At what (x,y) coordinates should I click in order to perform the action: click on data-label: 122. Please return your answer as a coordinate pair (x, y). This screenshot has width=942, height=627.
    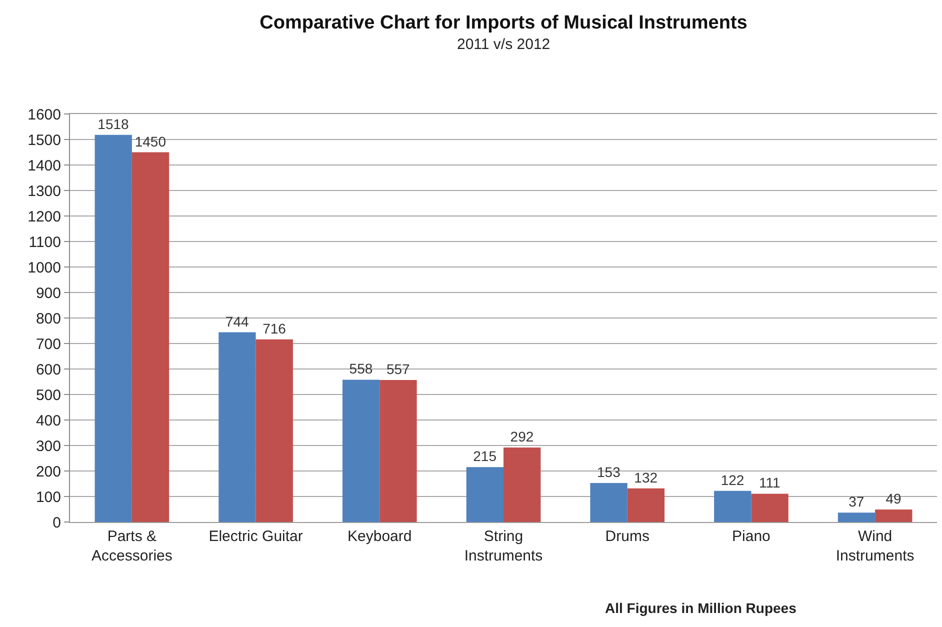
    Looking at the image, I should click on (732, 480).